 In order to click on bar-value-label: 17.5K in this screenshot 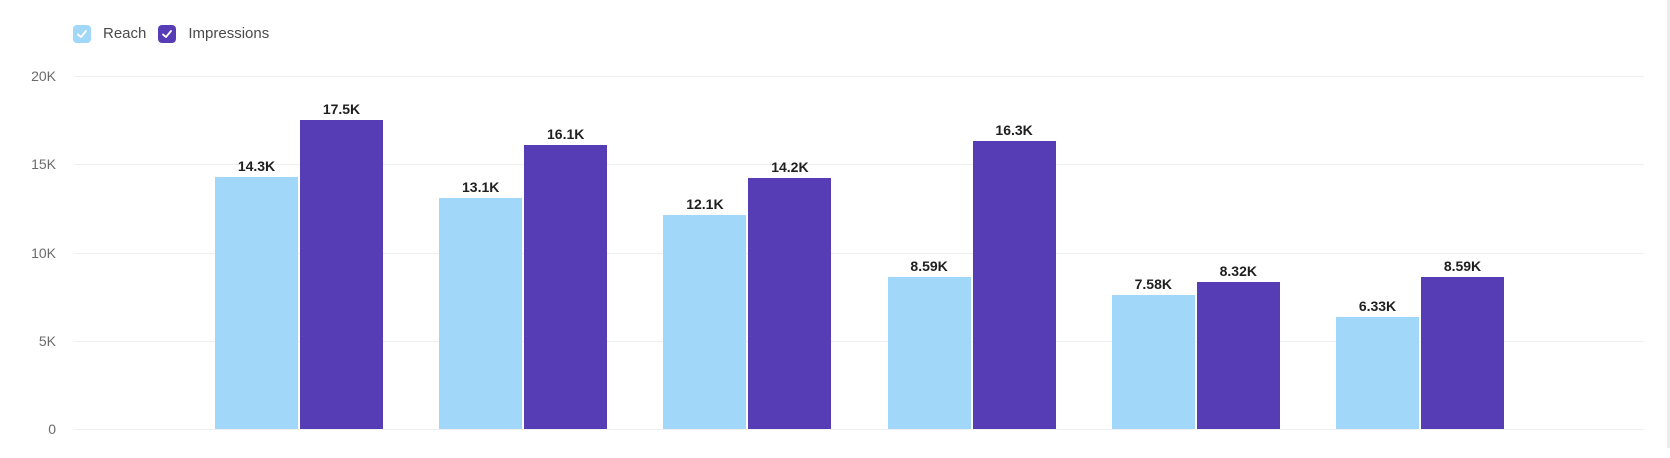, I will do `click(341, 109)`.